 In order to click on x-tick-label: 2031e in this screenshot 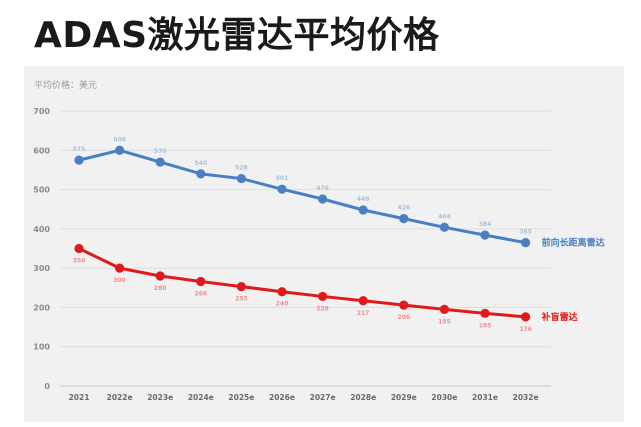, I will do `click(485, 397)`.